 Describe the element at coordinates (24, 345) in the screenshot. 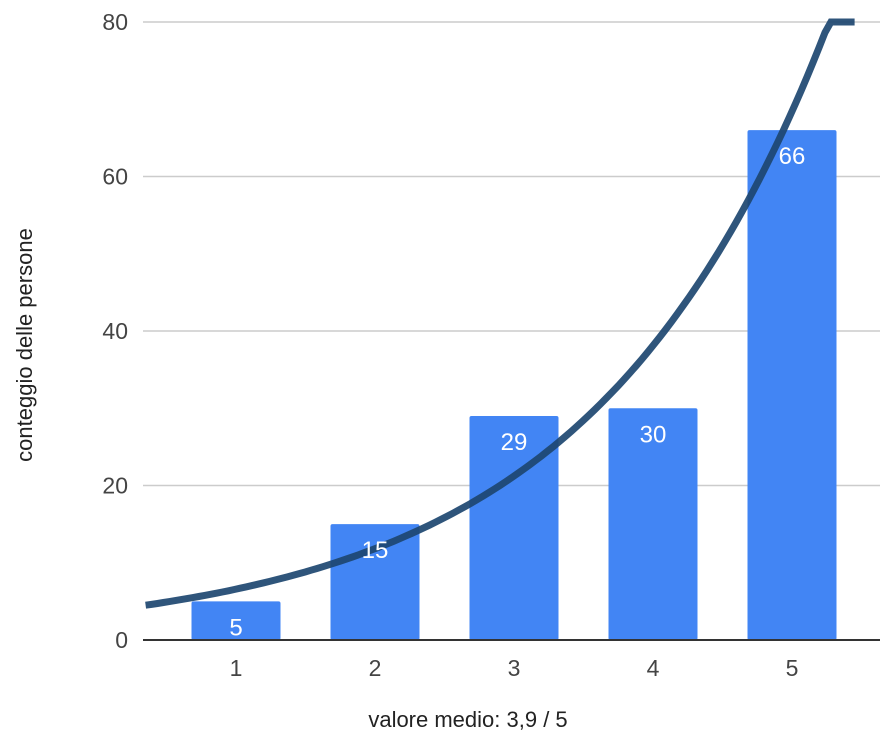

I see `y-axis-title: conteggio delle persone` at that location.